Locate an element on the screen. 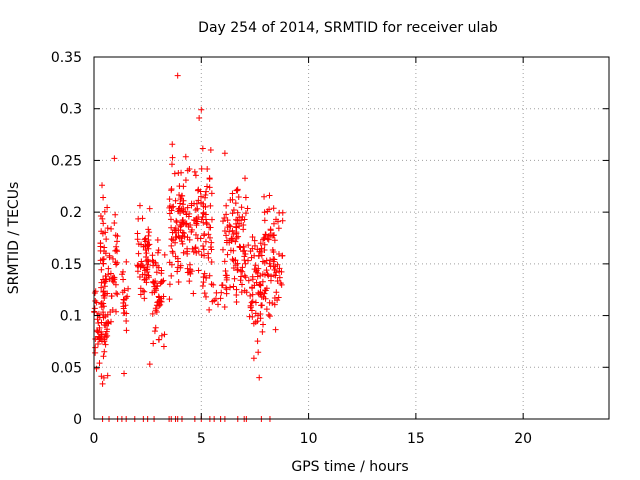 The width and height of the screenshot is (640, 480). y-tick-label: 0.25 is located at coordinates (66, 161).